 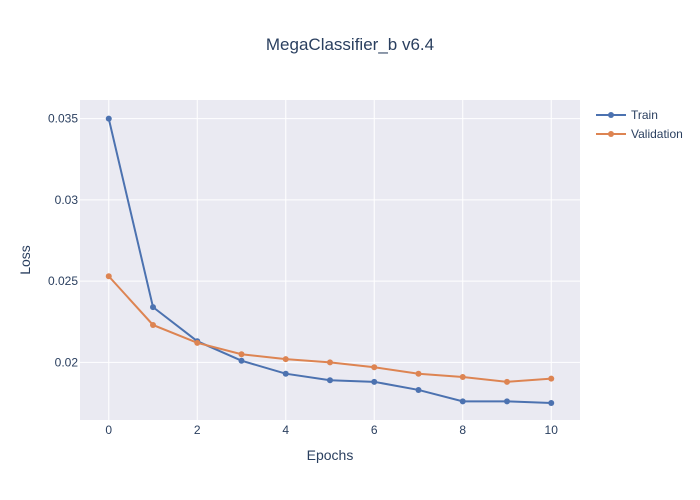 I want to click on x-tick-label: 10, so click(x=552, y=430).